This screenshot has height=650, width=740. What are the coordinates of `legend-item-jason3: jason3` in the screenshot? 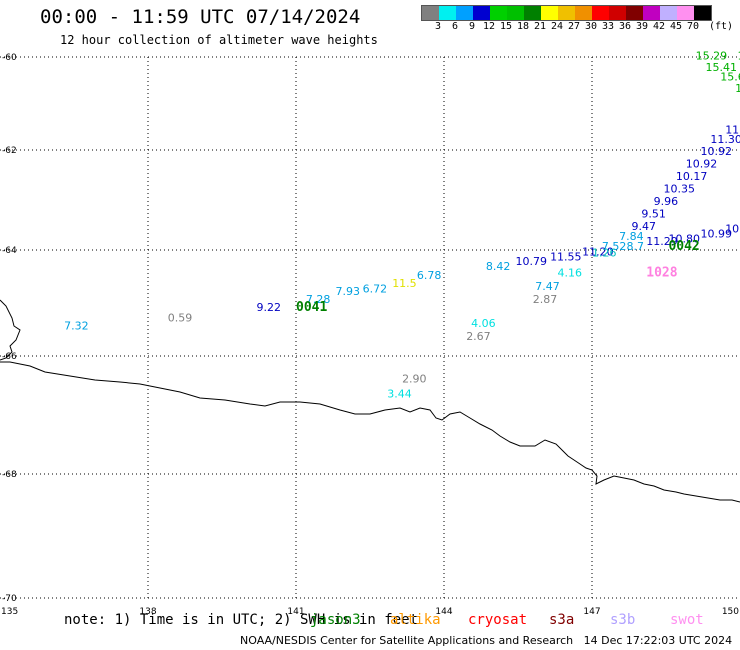 It's located at (335, 620).